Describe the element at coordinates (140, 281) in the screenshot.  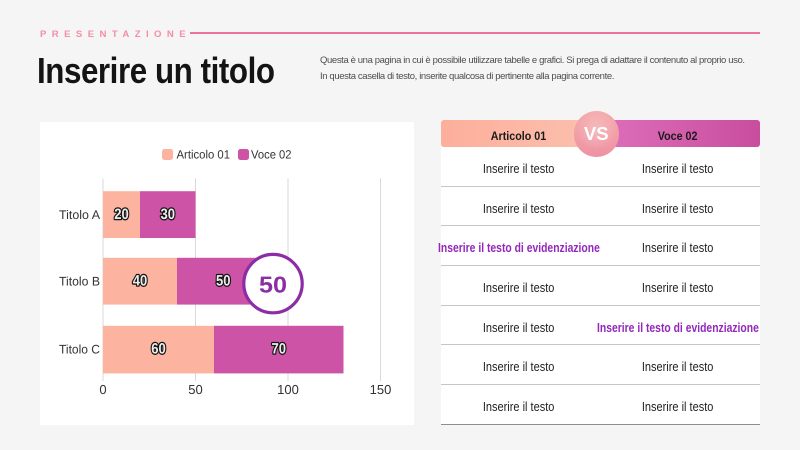
I see `svg-text: 40` at that location.